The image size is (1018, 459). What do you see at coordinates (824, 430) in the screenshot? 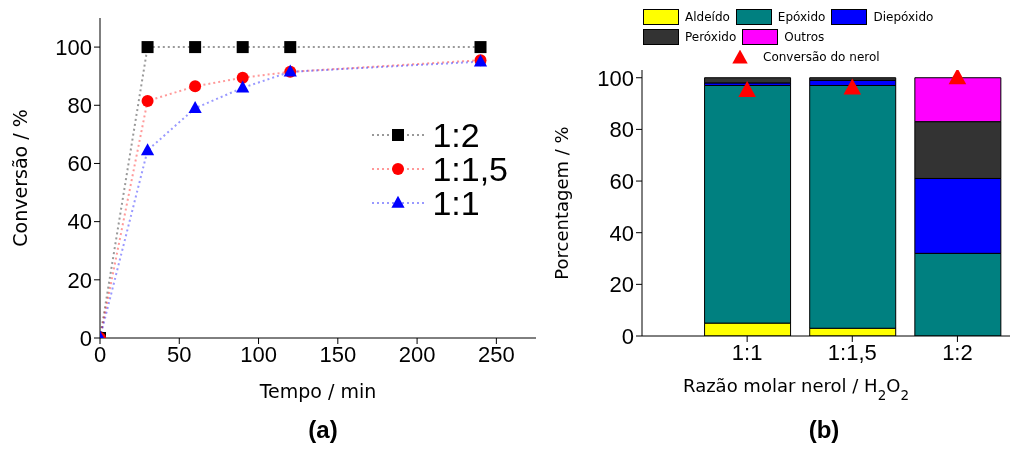
I see `text: (b)` at bounding box center [824, 430].